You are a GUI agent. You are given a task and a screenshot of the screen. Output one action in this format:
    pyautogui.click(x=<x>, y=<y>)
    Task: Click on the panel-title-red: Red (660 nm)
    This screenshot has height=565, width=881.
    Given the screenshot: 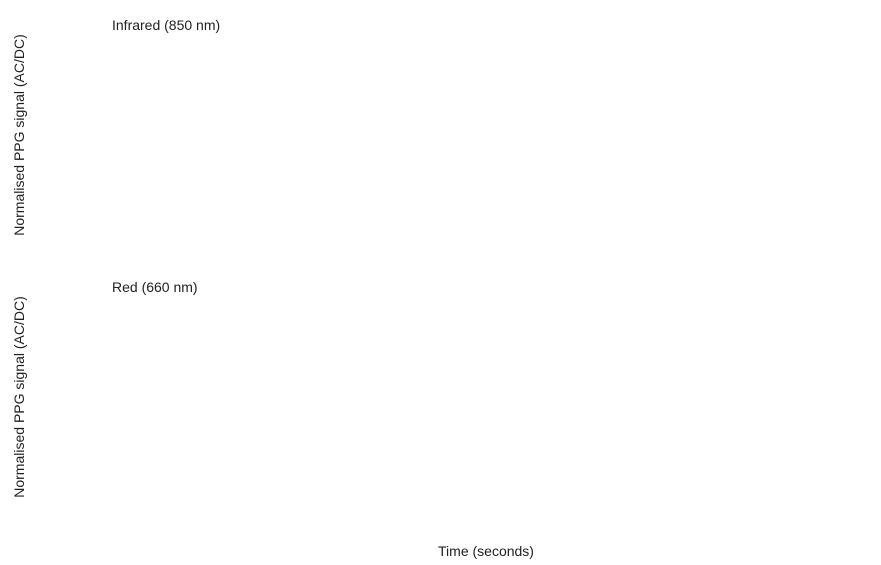 What is the action you would take?
    pyautogui.click(x=155, y=287)
    